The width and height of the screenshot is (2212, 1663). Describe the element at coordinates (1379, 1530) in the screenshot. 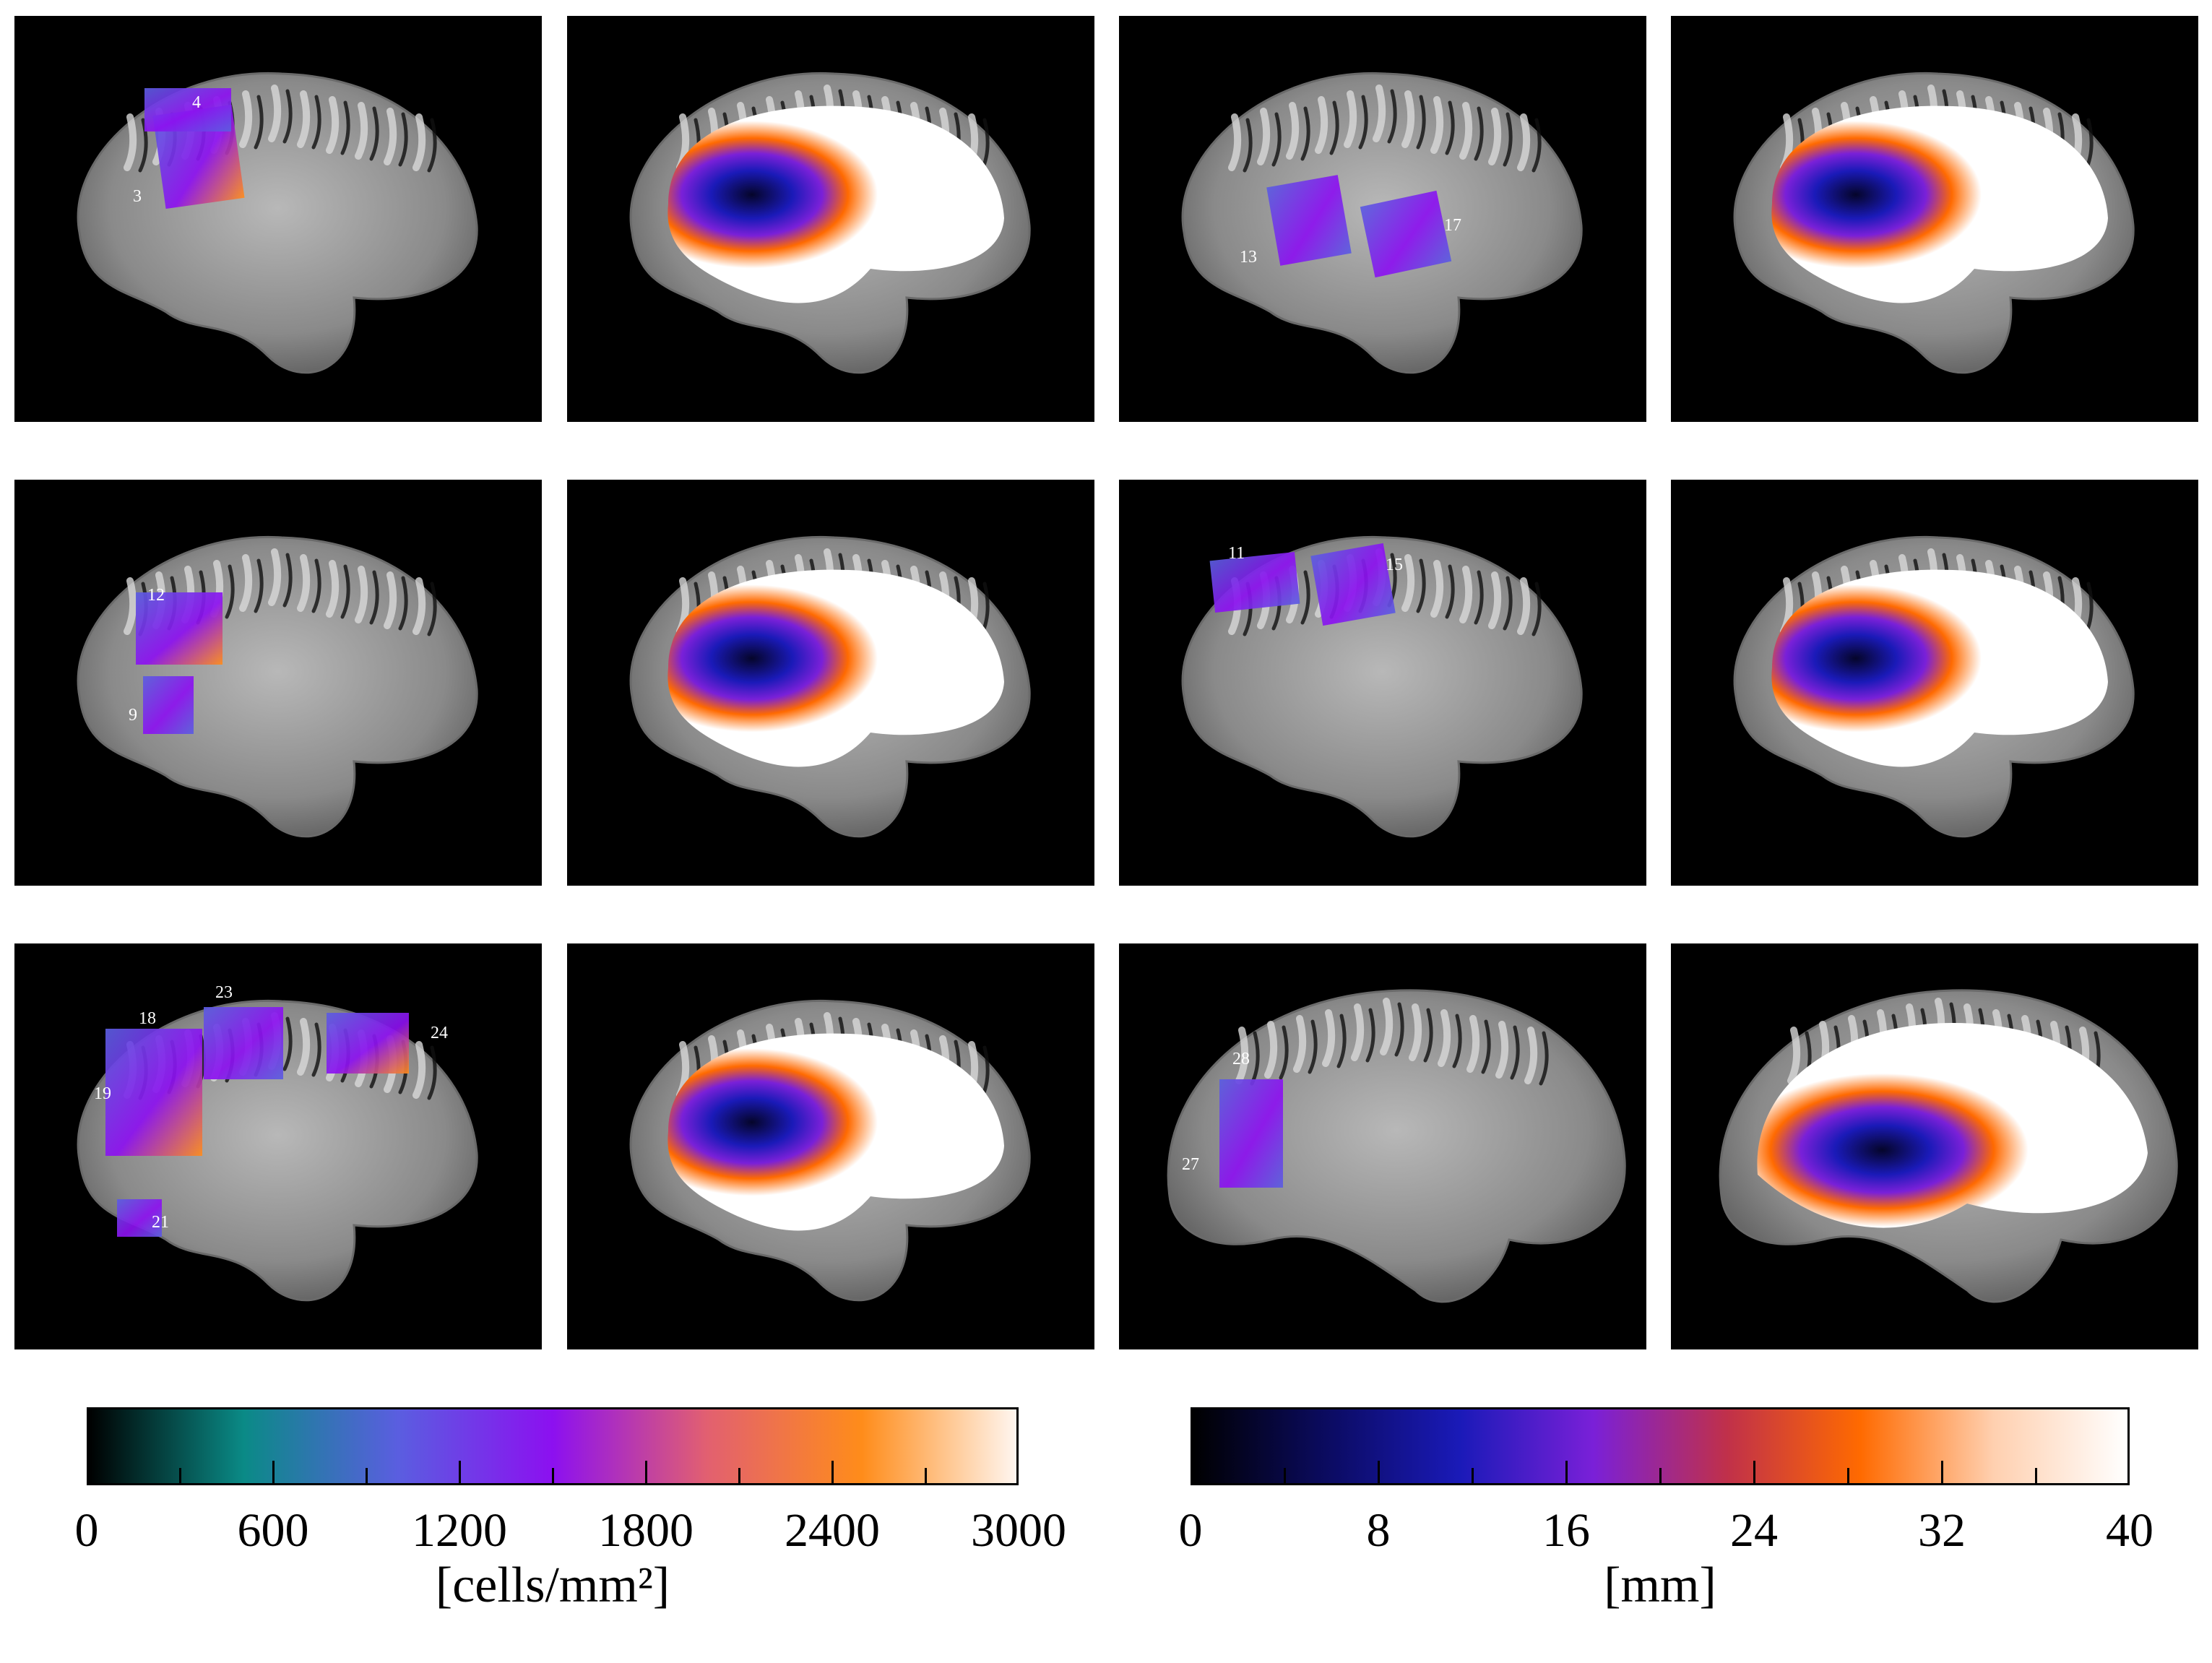

I see `colorbar-tick-label: 8` at that location.